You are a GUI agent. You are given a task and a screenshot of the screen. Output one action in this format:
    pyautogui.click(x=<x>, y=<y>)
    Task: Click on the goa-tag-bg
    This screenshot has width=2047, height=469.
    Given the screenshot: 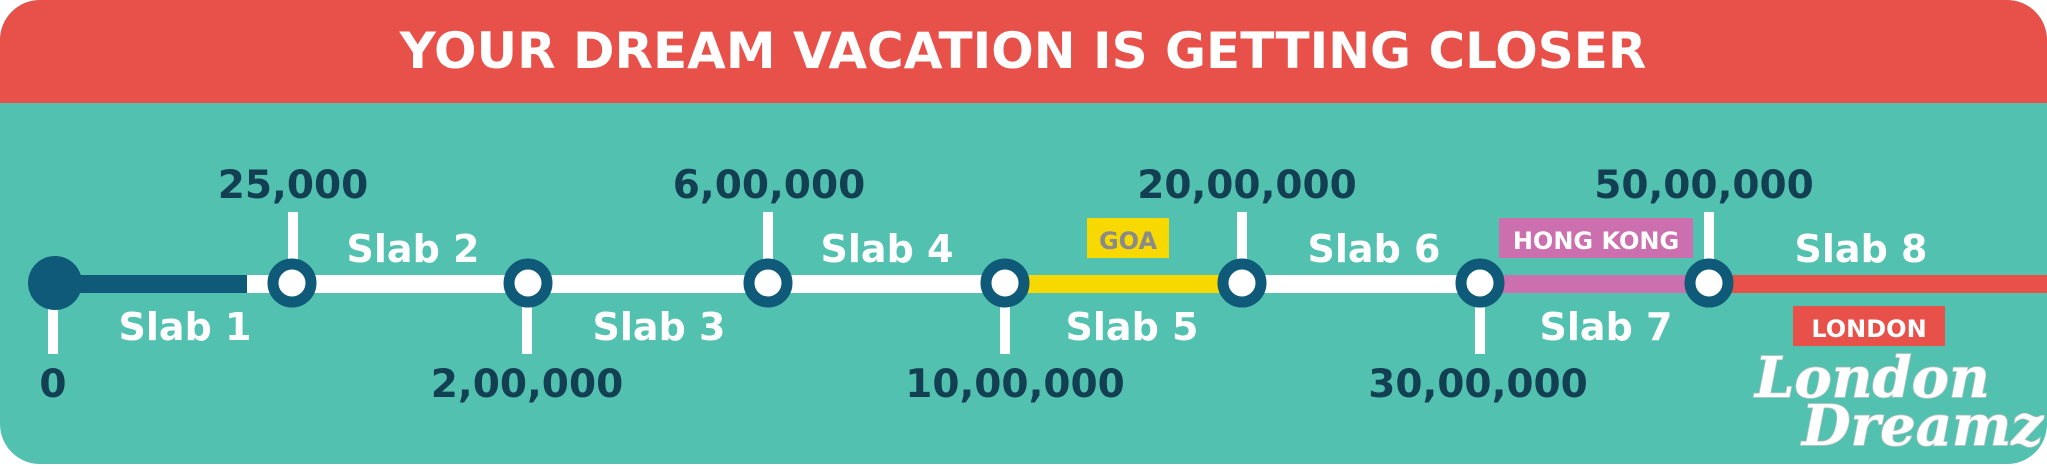 What is the action you would take?
    pyautogui.click(x=1128, y=238)
    